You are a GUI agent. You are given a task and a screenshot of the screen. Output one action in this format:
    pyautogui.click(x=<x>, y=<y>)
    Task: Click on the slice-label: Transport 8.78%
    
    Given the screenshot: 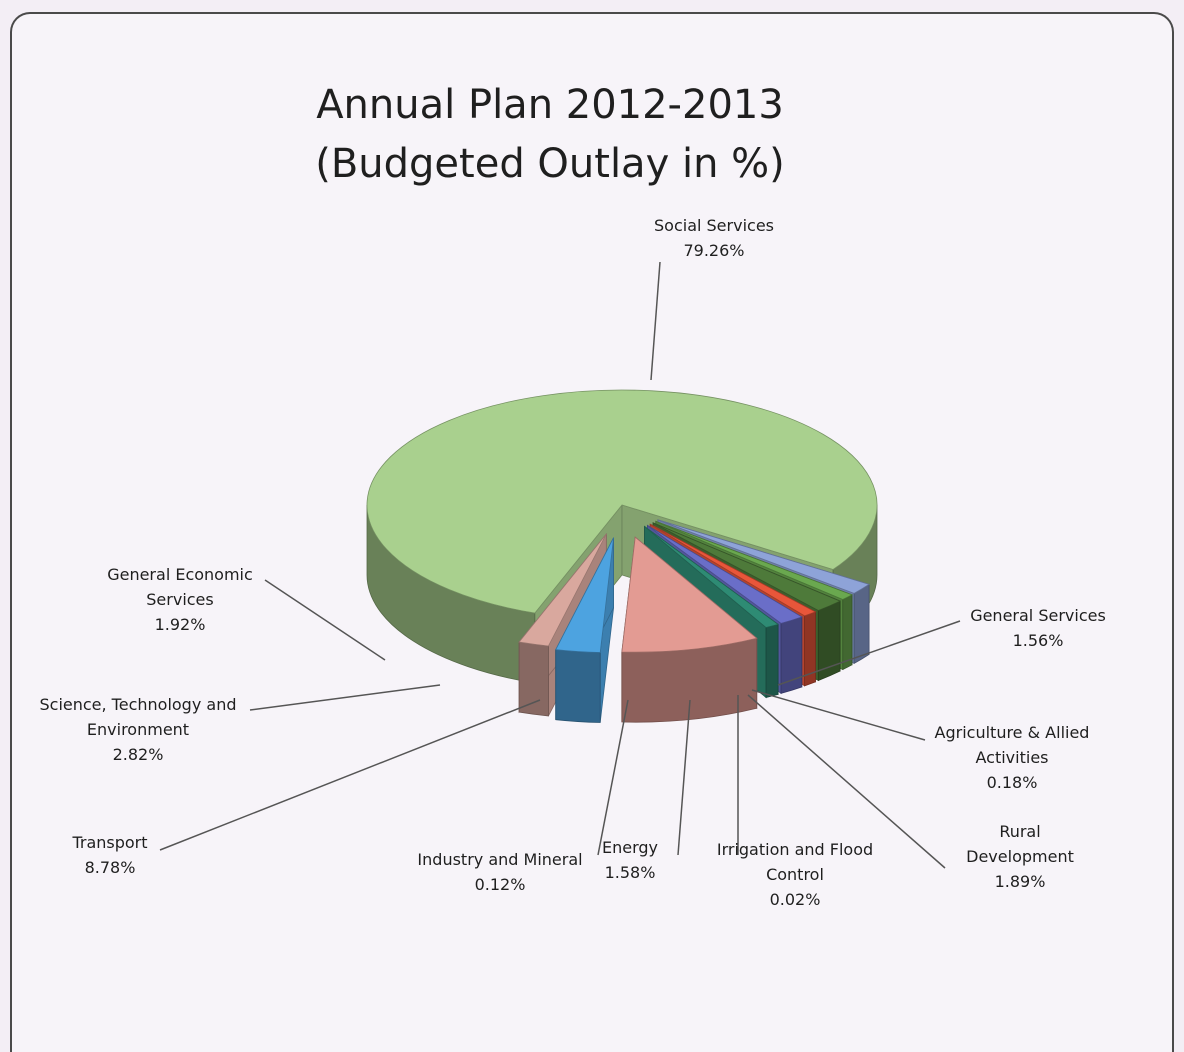 What is the action you would take?
    pyautogui.click(x=306, y=788)
    